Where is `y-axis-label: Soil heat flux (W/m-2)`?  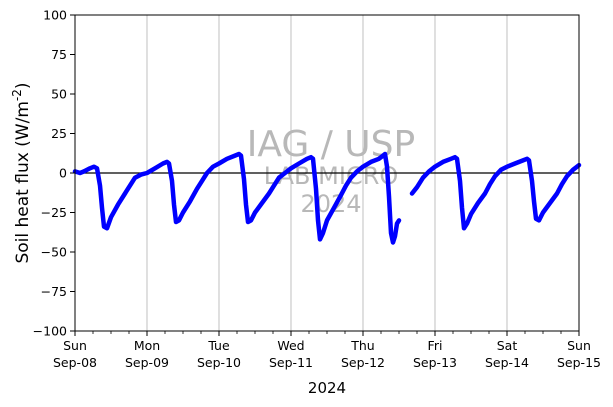 y-axis-label: Soil heat flux (W/m-2) is located at coordinates (21, 172).